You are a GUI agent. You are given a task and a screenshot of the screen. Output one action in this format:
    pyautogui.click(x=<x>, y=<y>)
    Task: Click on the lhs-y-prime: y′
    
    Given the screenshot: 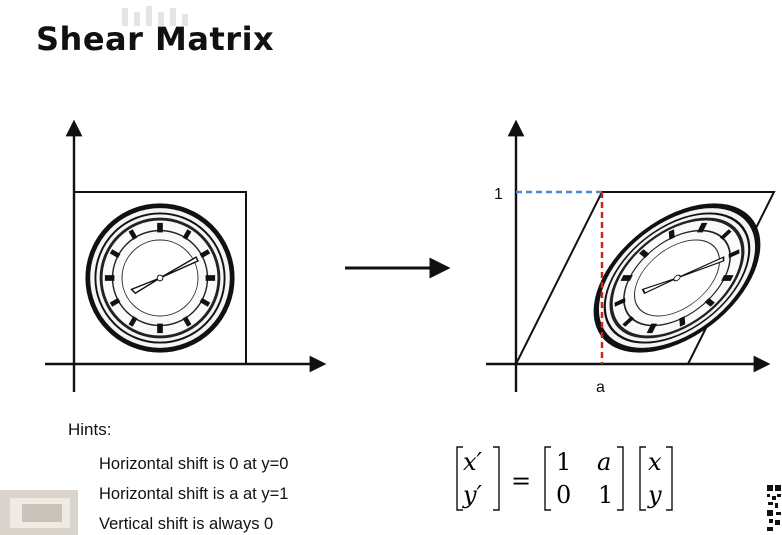 What is the action you would take?
    pyautogui.click(x=472, y=495)
    